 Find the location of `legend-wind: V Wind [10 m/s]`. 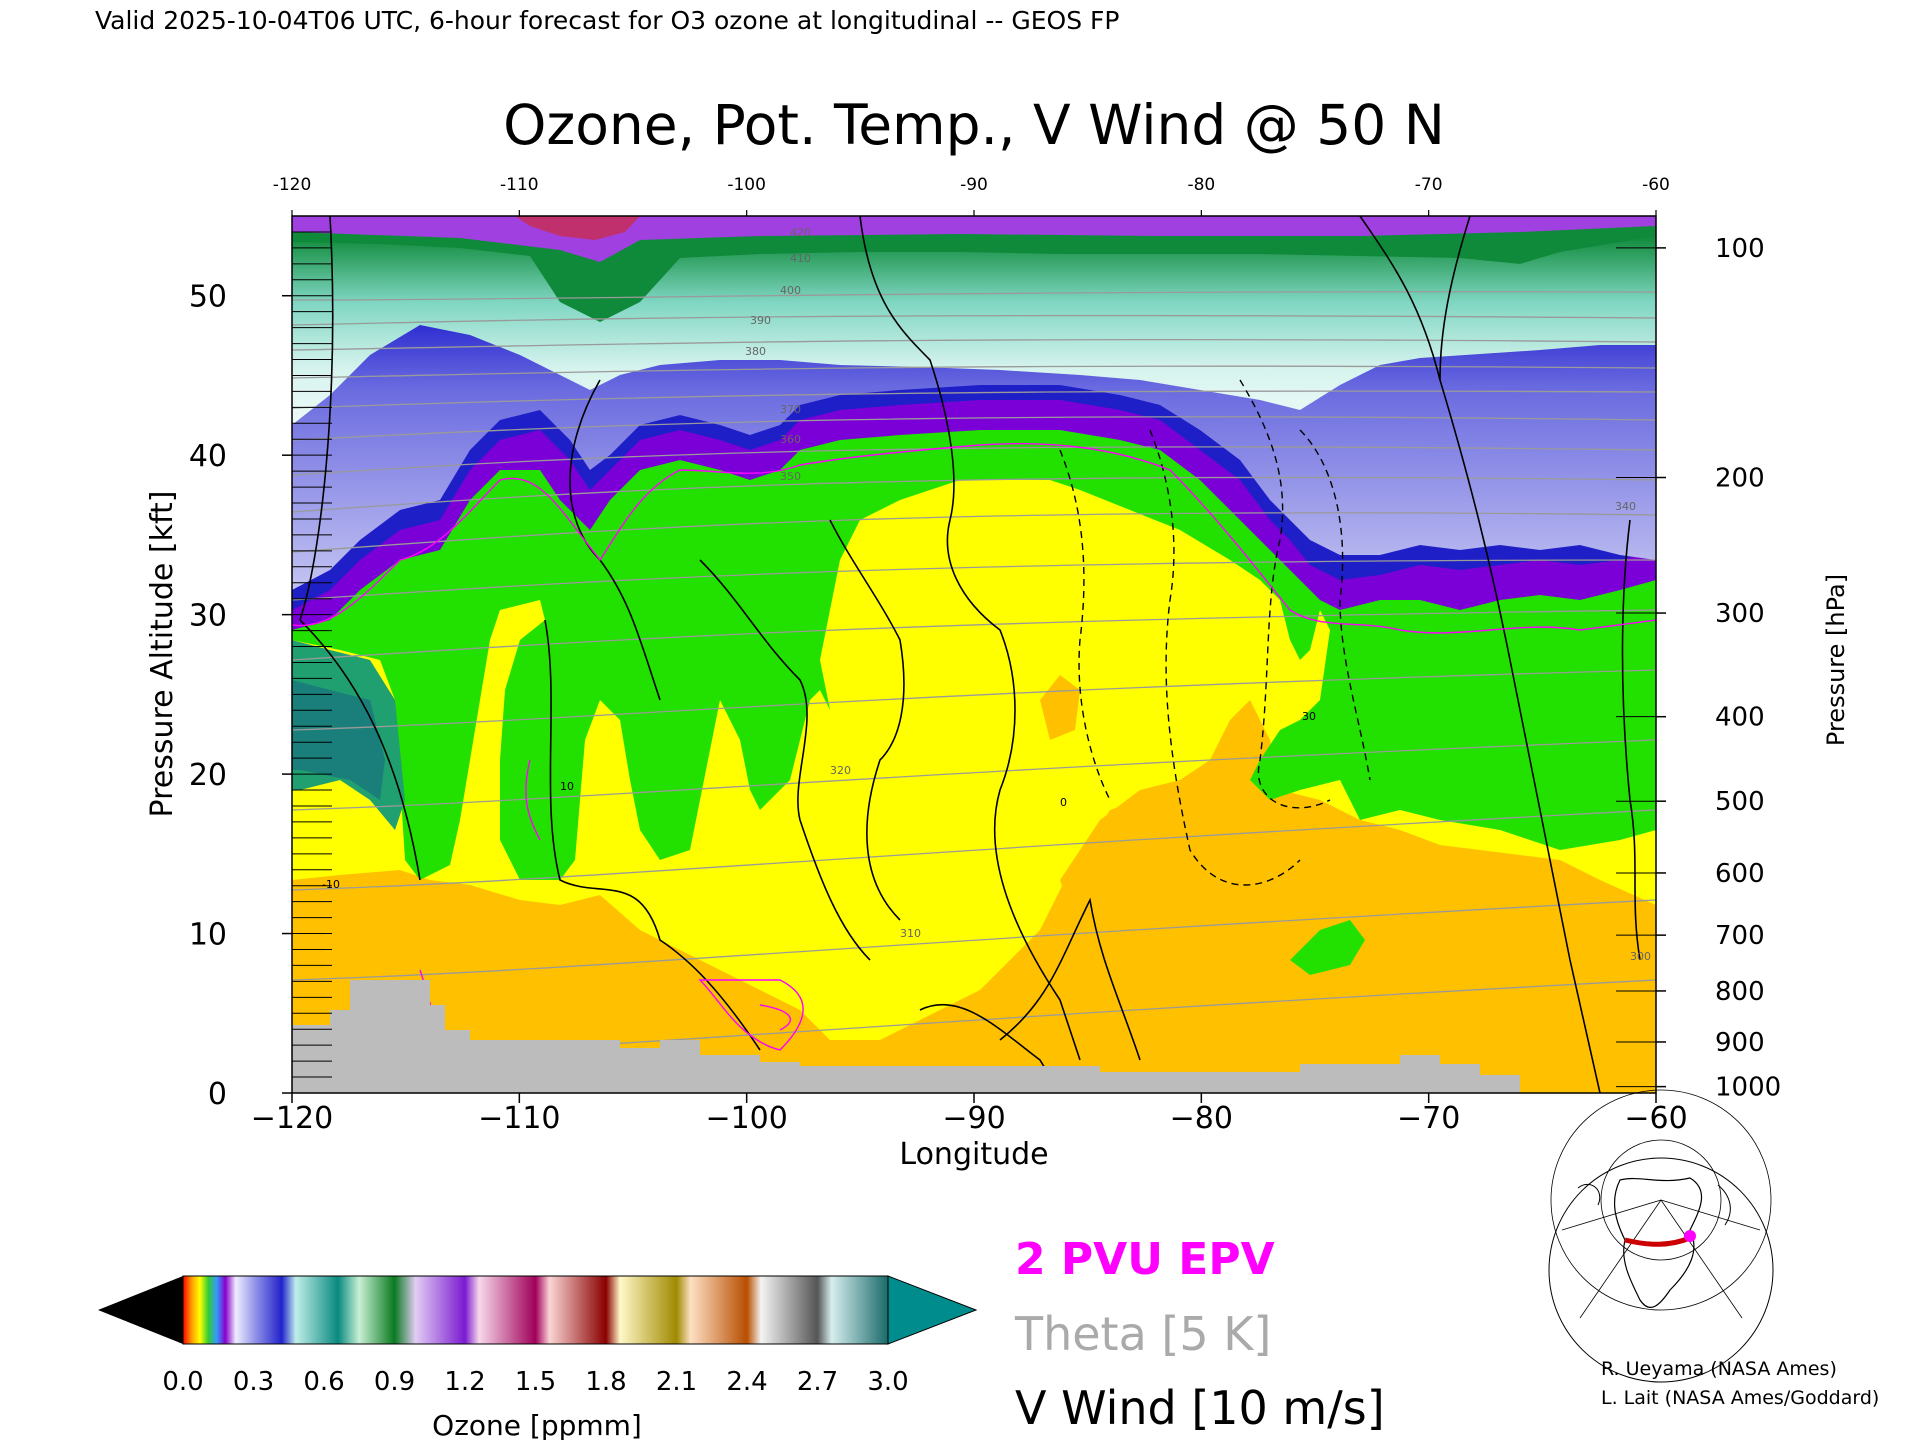

legend-wind: V Wind [10 m/s] is located at coordinates (1200, 1408).